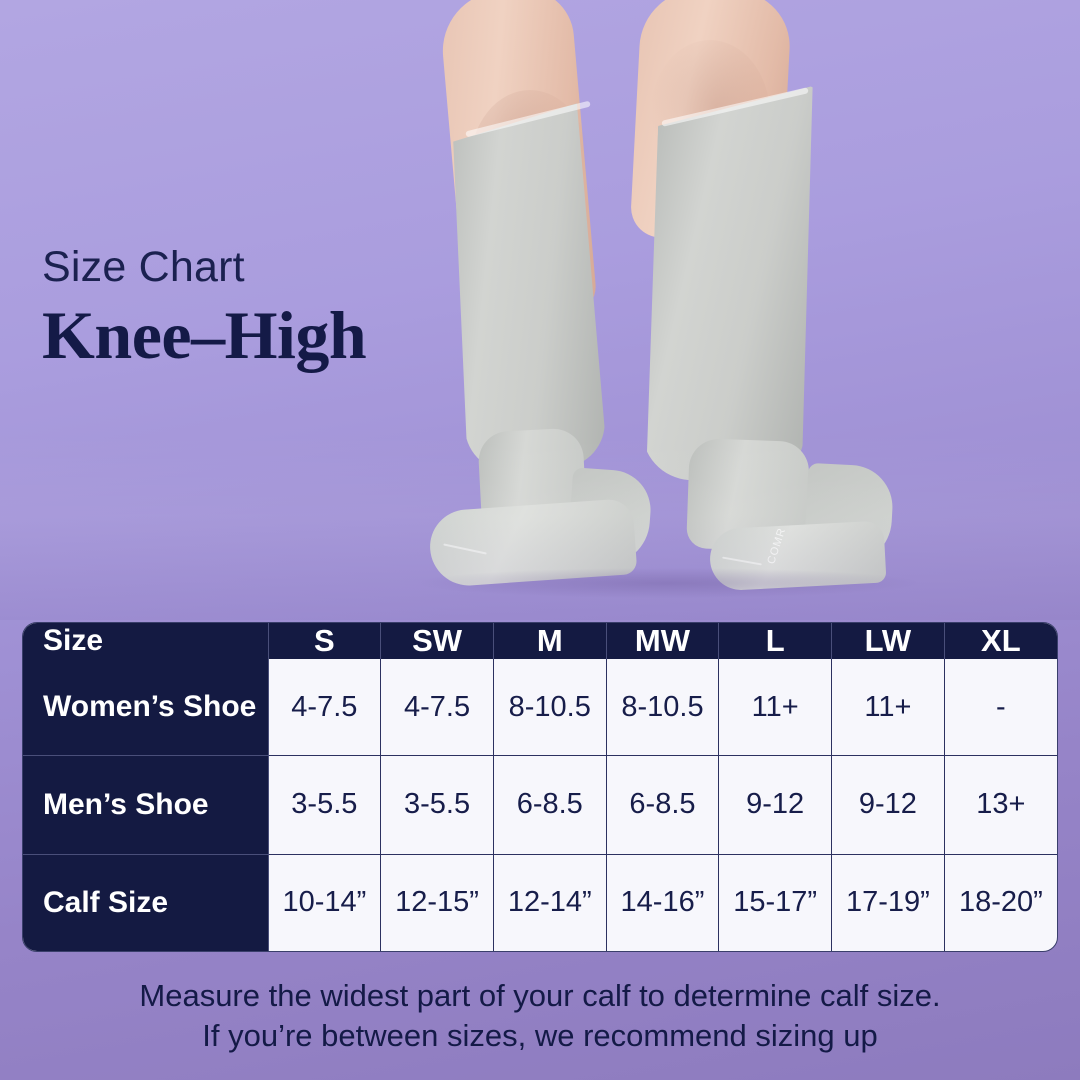  What do you see at coordinates (325, 708) in the screenshot?
I see `cell-womens-s: 4-7.5` at bounding box center [325, 708].